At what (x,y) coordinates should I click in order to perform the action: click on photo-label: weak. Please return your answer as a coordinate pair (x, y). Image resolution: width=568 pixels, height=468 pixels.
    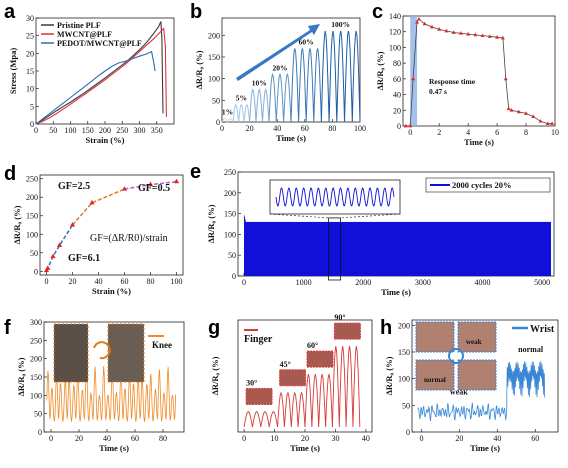
    Looking at the image, I should click on (474, 342).